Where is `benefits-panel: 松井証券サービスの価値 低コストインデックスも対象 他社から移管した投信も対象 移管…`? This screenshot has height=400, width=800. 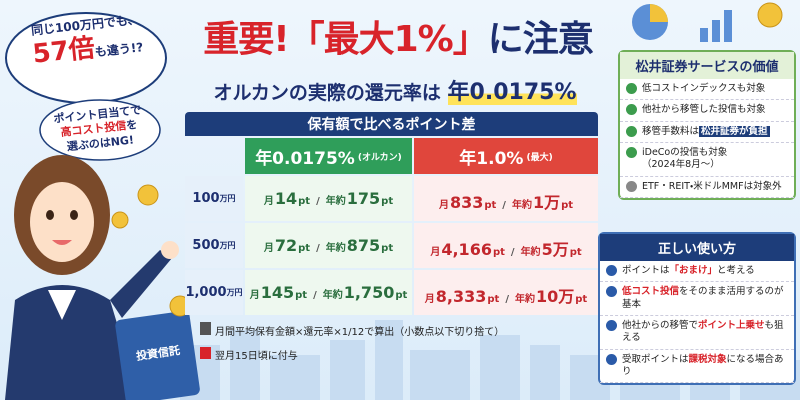
benefits-panel: 松井証券サービスの価値 低コストインデックスも対象 他社から移管した投信も対象 移管… is located at coordinates (707, 125).